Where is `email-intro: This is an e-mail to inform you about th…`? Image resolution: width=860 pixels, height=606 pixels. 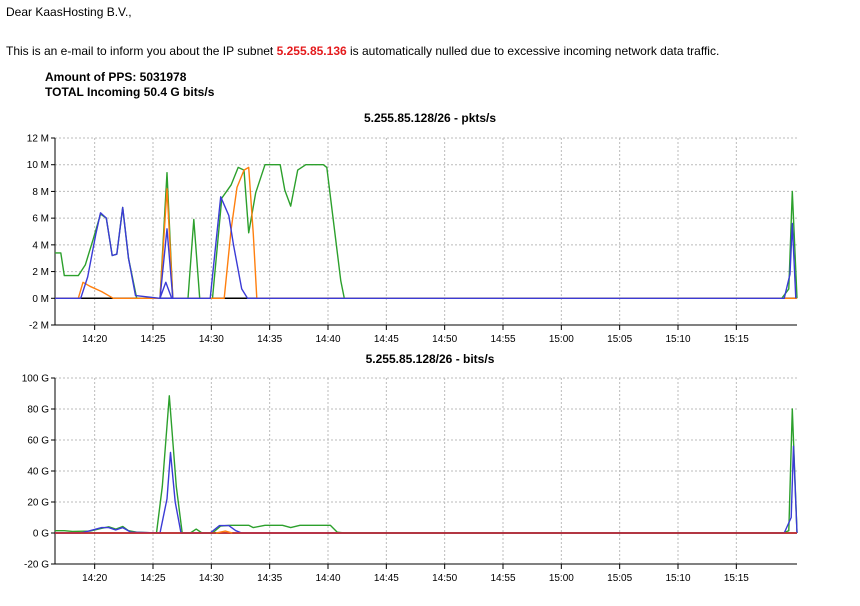 email-intro: This is an e-mail to inform you about th… is located at coordinates (362, 51).